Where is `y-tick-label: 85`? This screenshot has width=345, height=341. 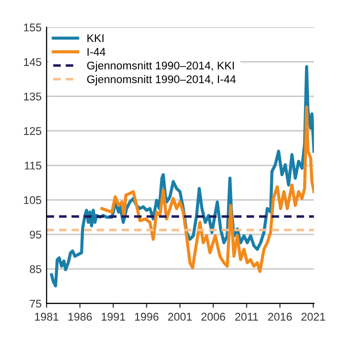
y-tick-label: 85 is located at coordinates (36, 269).